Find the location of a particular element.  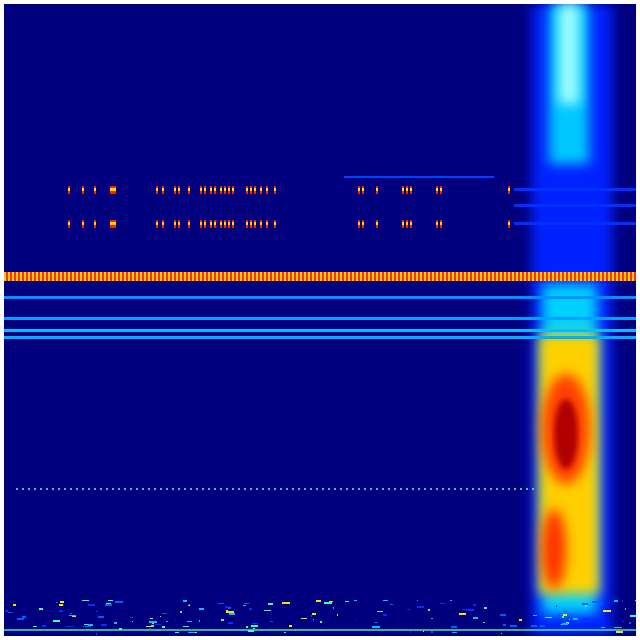

event-markers is located at coordinates (289, 207).